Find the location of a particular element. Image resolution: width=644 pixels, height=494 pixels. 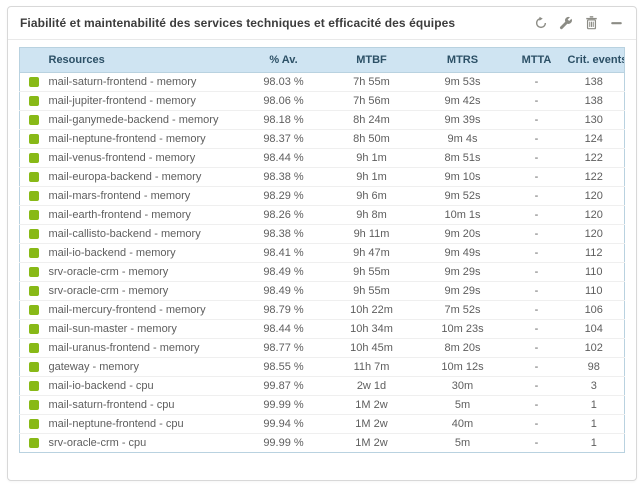

mtrs-value: 9m 39s is located at coordinates (462, 120).